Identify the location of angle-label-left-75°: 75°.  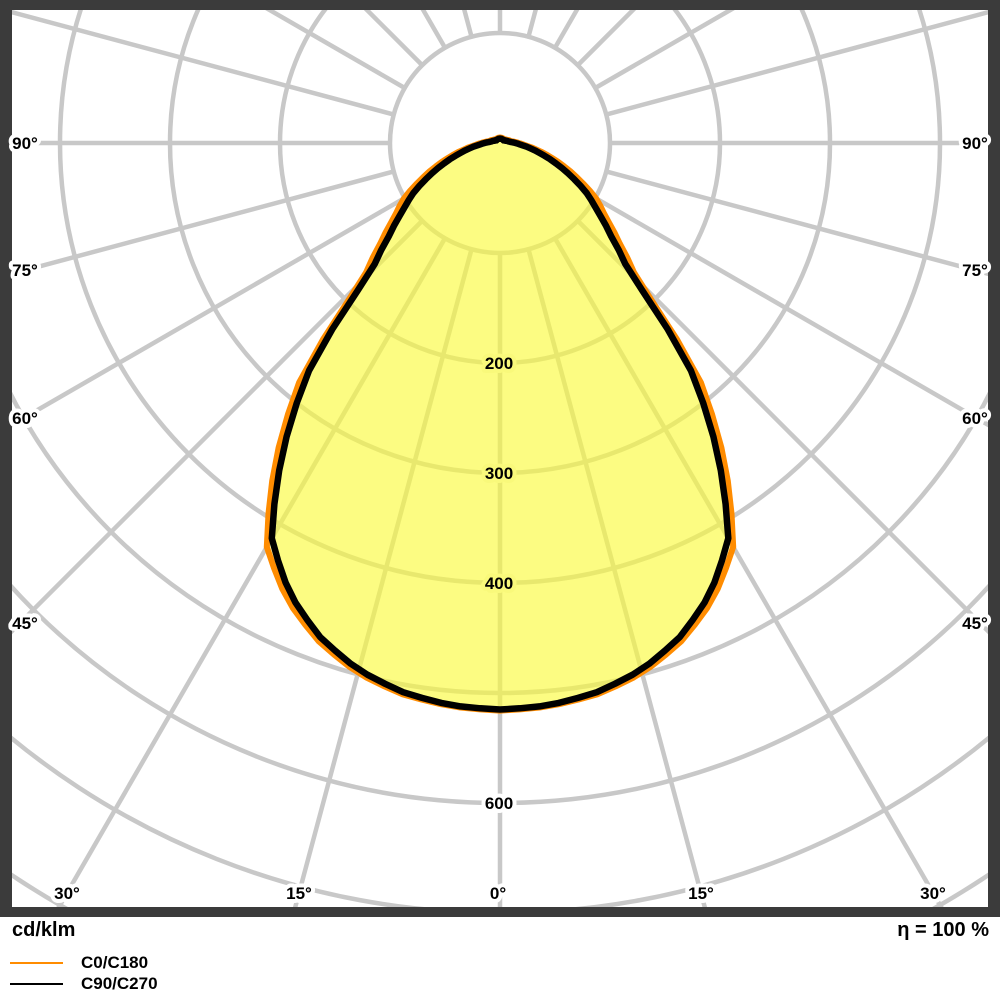
(25, 270).